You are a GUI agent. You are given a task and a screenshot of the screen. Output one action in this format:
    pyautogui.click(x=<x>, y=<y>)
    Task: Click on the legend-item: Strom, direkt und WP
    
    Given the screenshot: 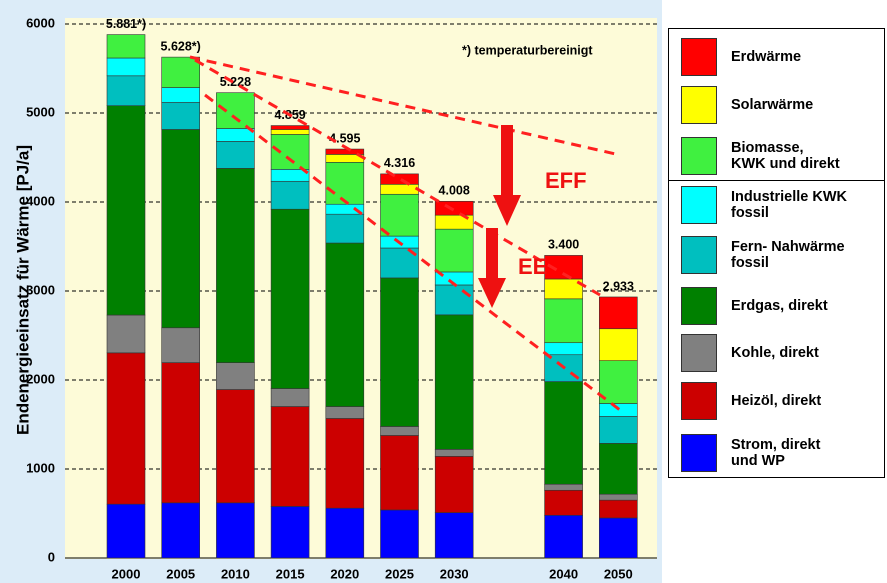 What is the action you would take?
    pyautogui.click(x=750, y=453)
    